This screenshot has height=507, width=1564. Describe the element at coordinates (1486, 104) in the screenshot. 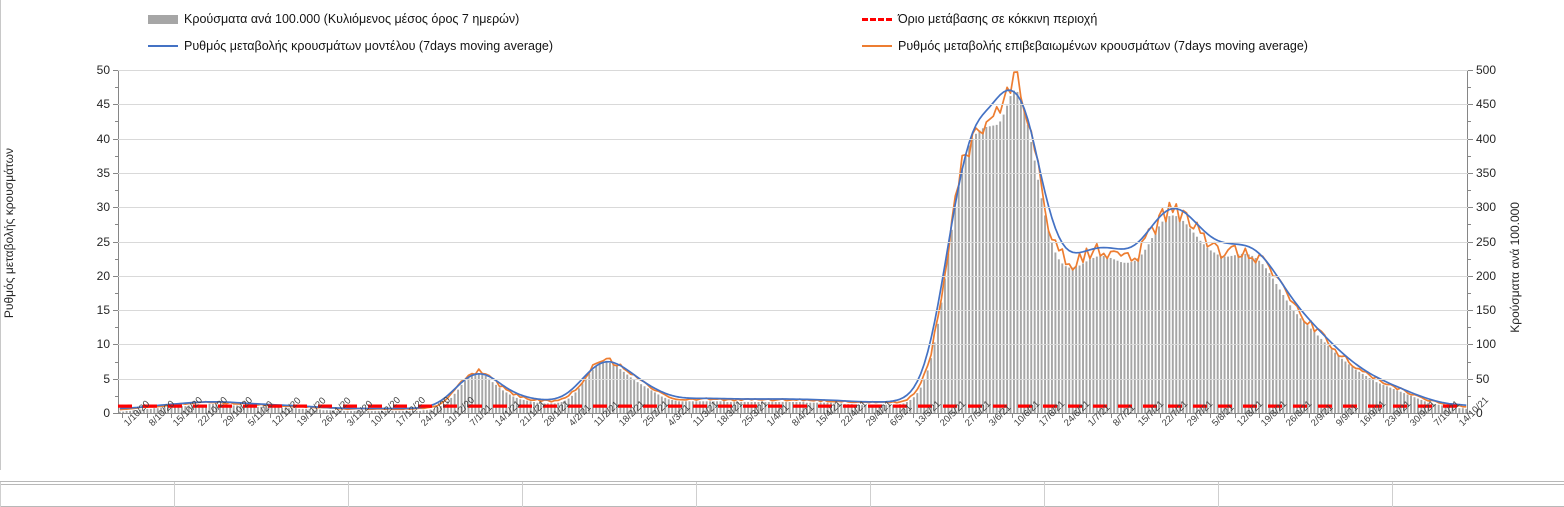

I see `y-axis-right-tick-label: 450` at that location.